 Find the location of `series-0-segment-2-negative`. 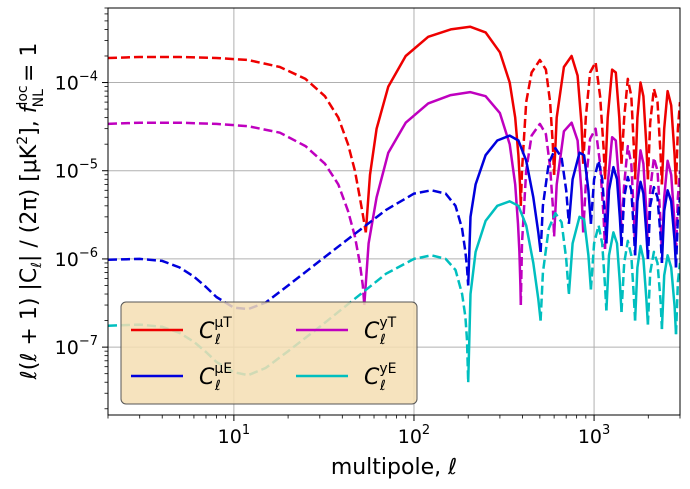

series-0-segment-2-negative is located at coordinates (537, 132).